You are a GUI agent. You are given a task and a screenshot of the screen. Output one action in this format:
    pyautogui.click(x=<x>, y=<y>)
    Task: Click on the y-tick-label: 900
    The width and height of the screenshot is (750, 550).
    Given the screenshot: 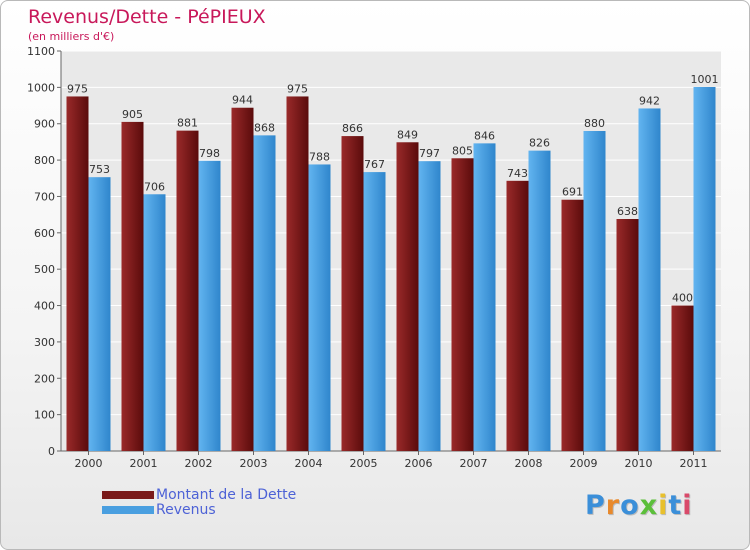 What is the action you would take?
    pyautogui.click(x=44, y=124)
    